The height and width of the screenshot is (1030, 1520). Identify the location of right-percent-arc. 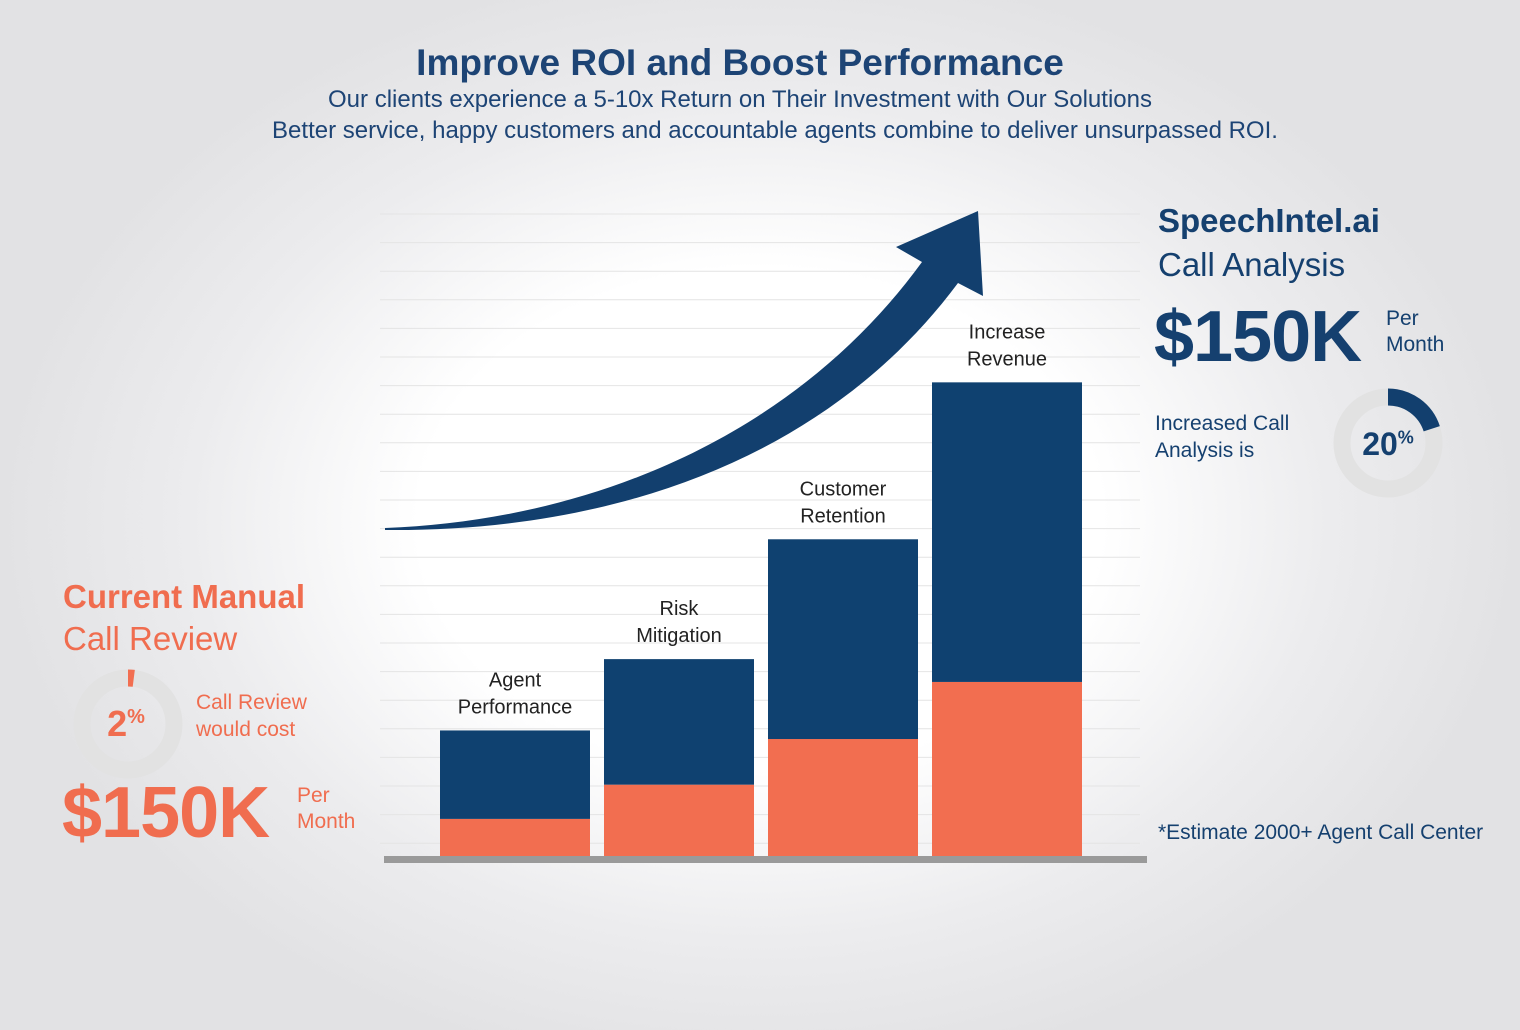
(1413, 410).